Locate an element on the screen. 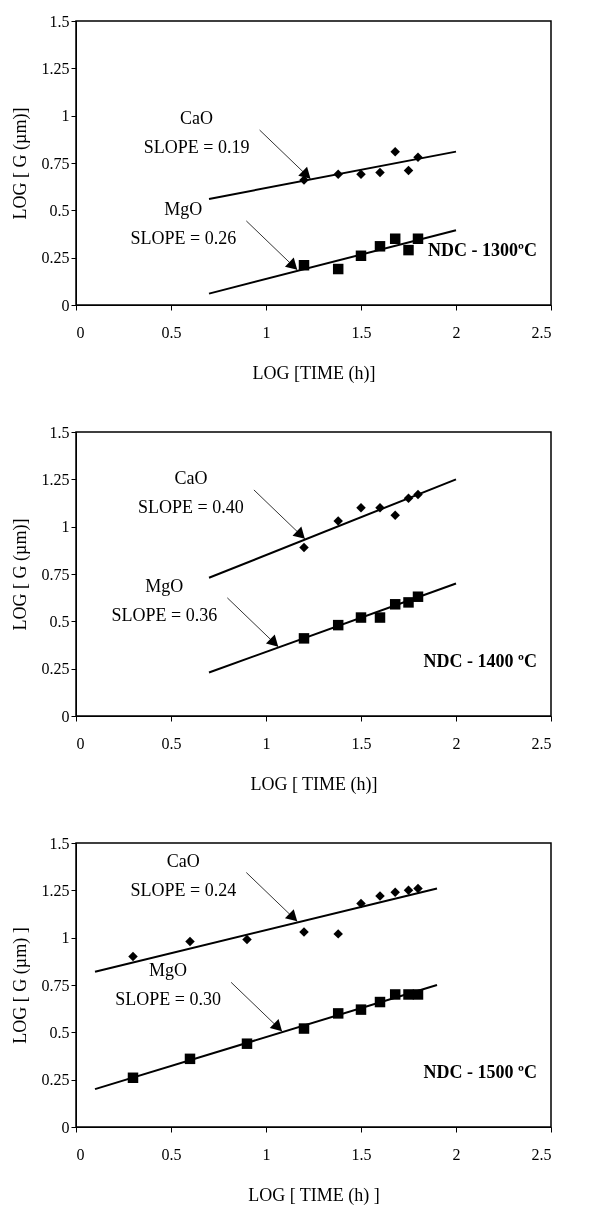 Image resolution: width=609 pixels, height=1225 pixels. x-axis-title: LOG [TIME (h)] is located at coordinates (314, 373).